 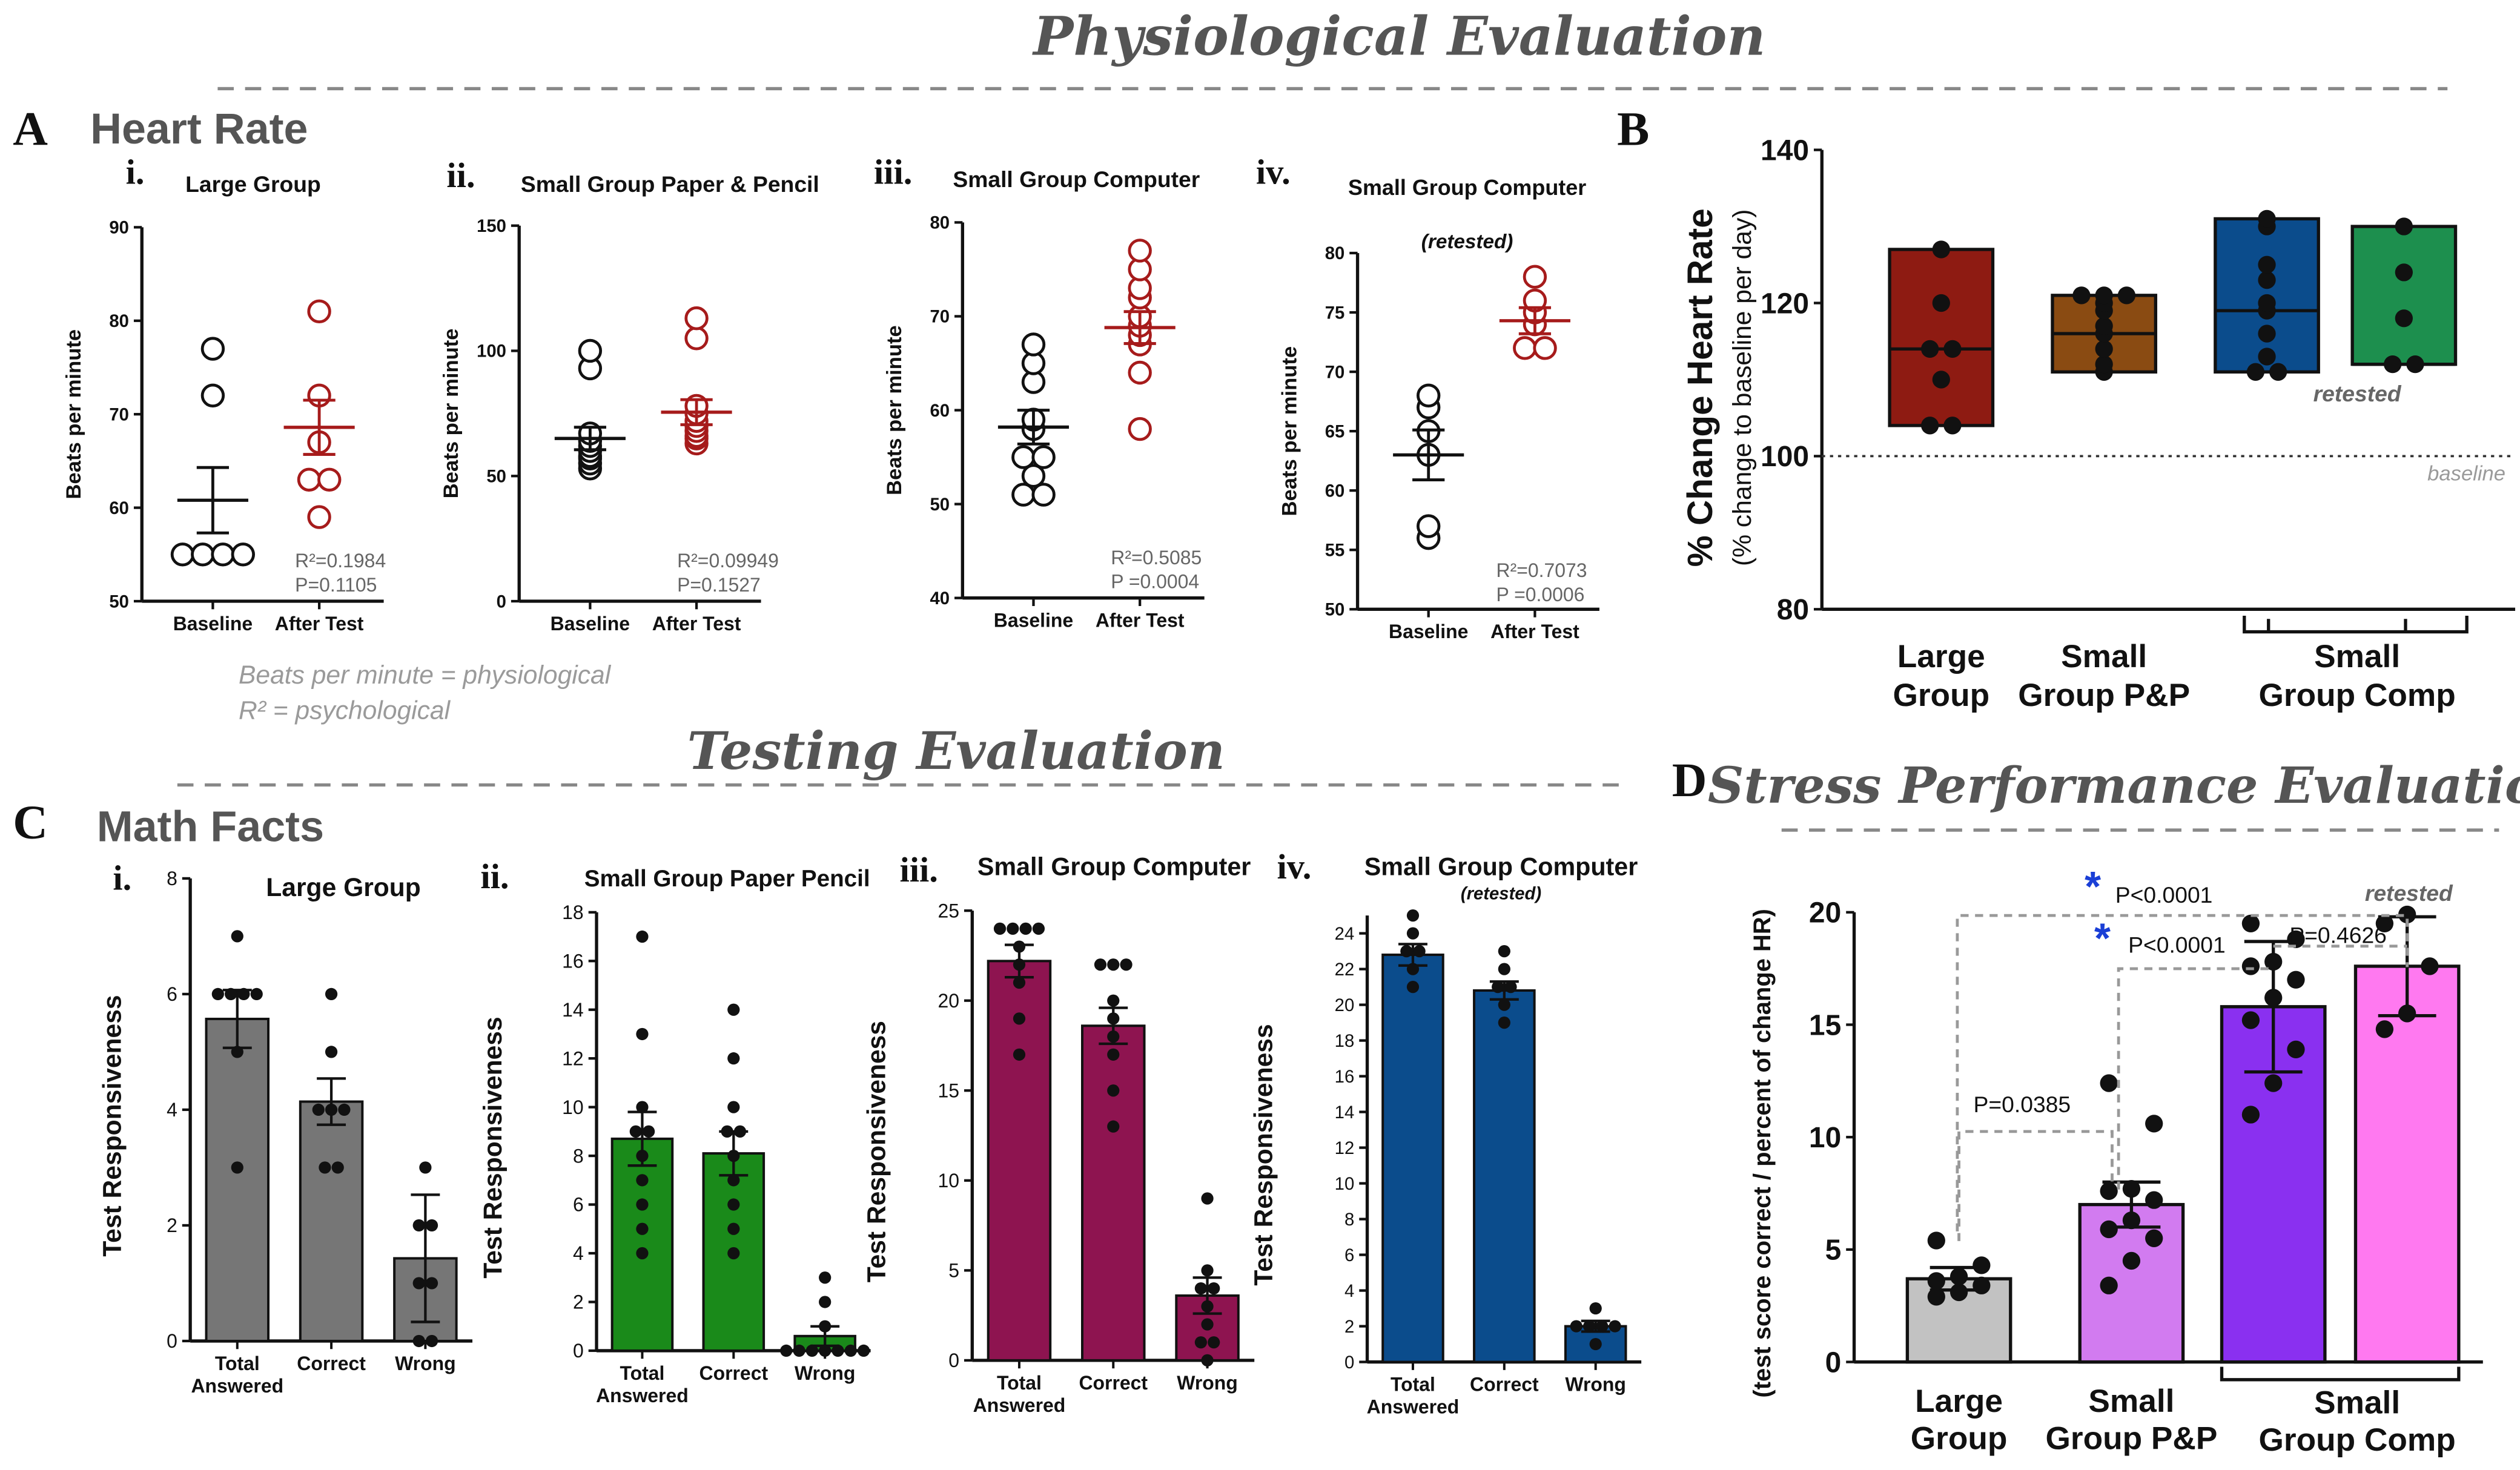 What do you see at coordinates (1959, 1438) in the screenshot?
I see `x-tick-label: Group` at bounding box center [1959, 1438].